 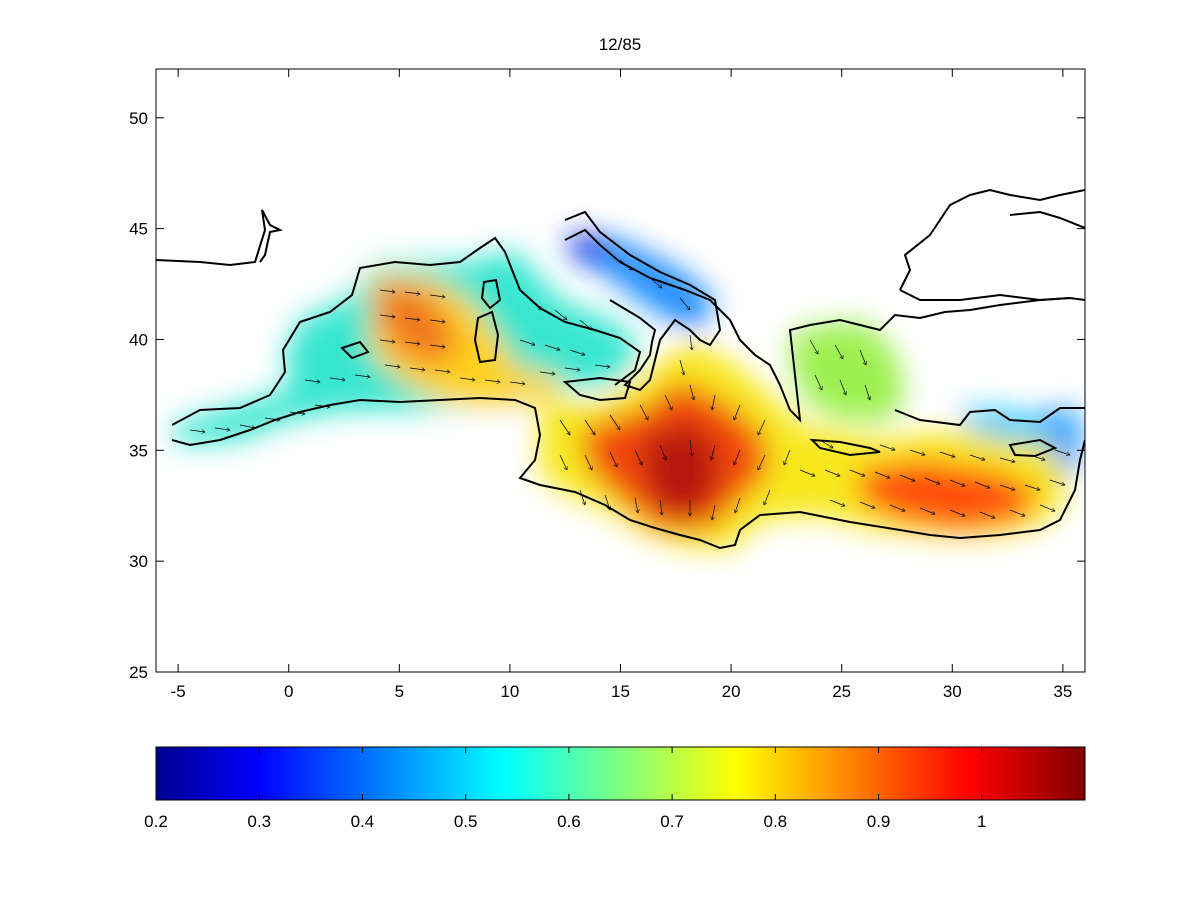 I want to click on island-crete, so click(x=845, y=447).